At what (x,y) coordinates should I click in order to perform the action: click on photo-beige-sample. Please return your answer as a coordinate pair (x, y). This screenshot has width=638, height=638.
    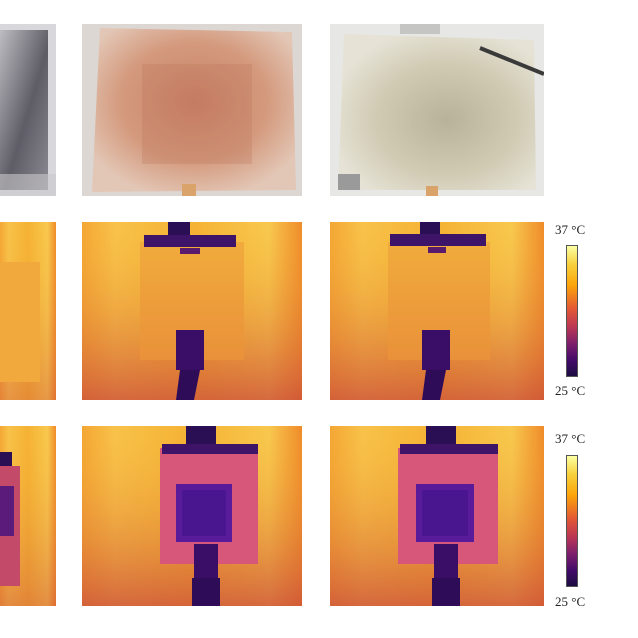
    Looking at the image, I should click on (437, 110).